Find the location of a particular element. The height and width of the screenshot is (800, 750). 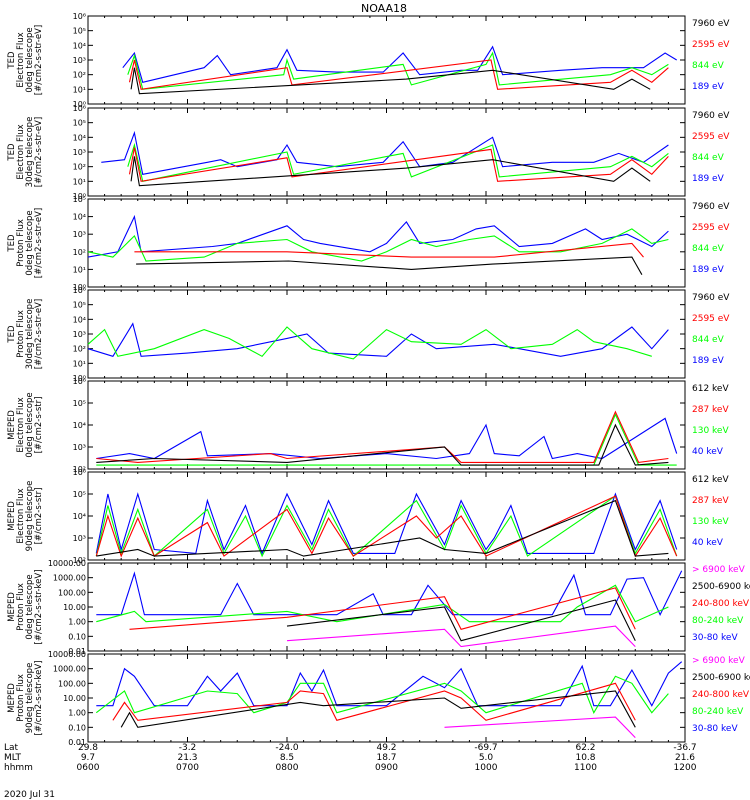

y-tick-label: 0.01 is located at coordinates (77, 651).